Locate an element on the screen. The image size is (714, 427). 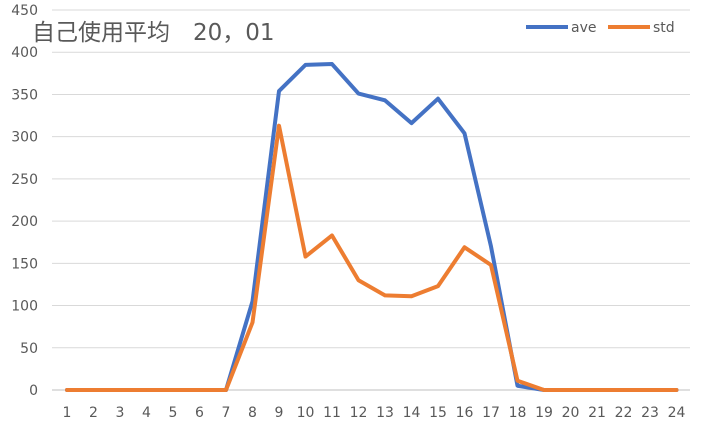
legend-label: ave is located at coordinates (583, 28).